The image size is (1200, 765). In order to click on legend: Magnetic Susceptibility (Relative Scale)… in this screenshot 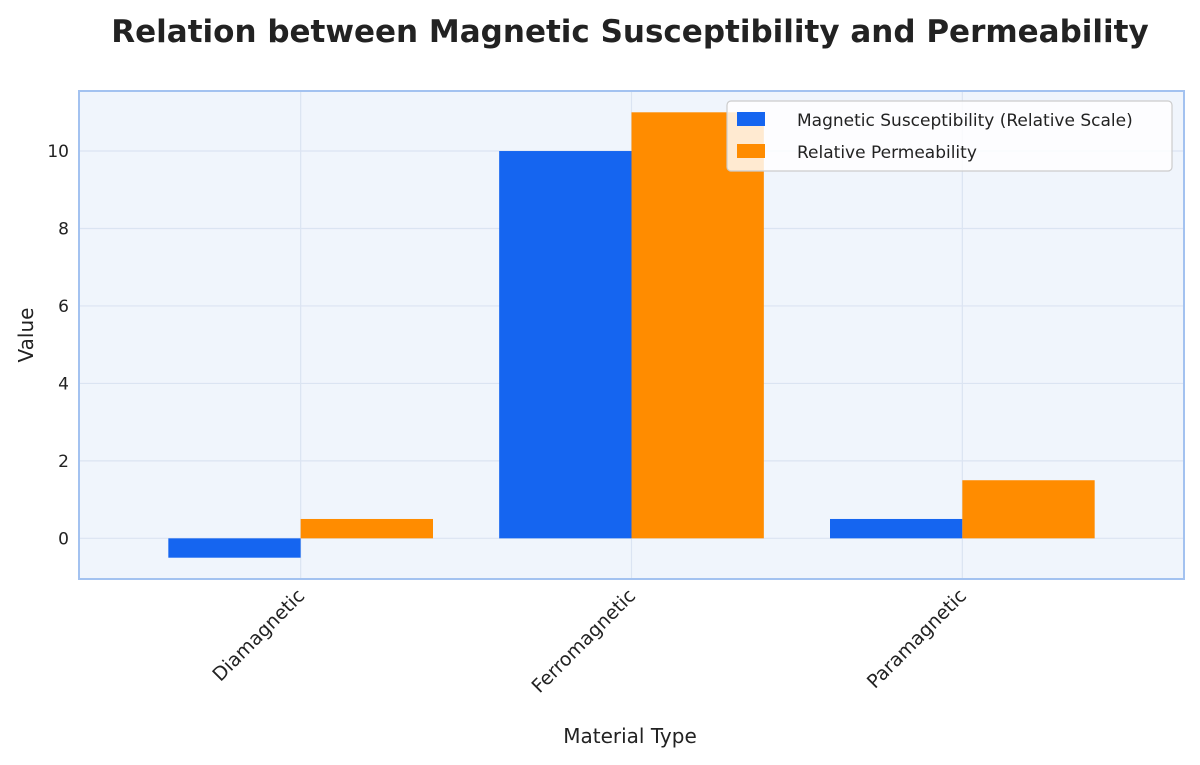, I will do `click(949, 136)`.